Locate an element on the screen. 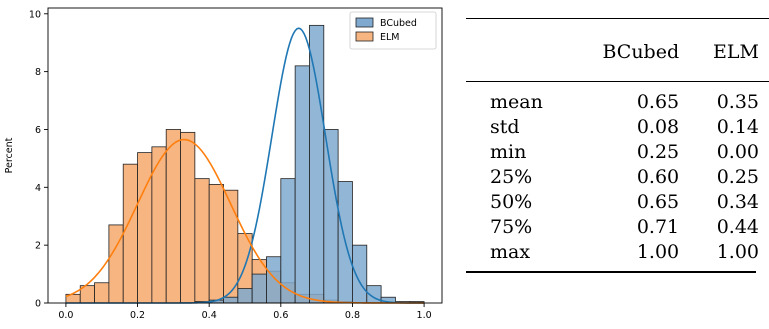 This screenshot has width=769, height=329. y-tick-label: 10 is located at coordinates (35, 14).